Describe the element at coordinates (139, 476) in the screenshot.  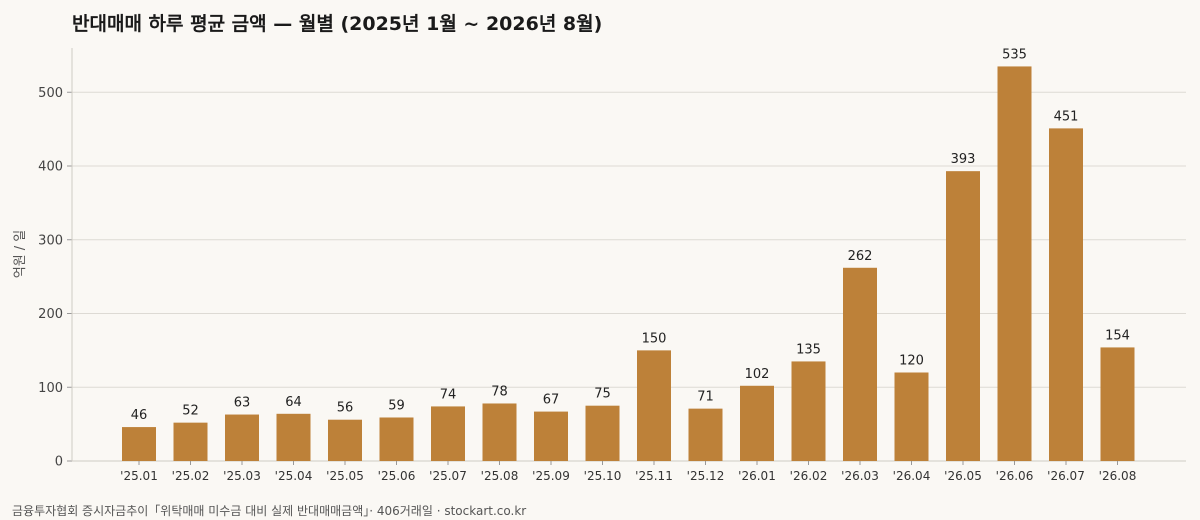
I see `x-tick-label: '25.01` at that location.